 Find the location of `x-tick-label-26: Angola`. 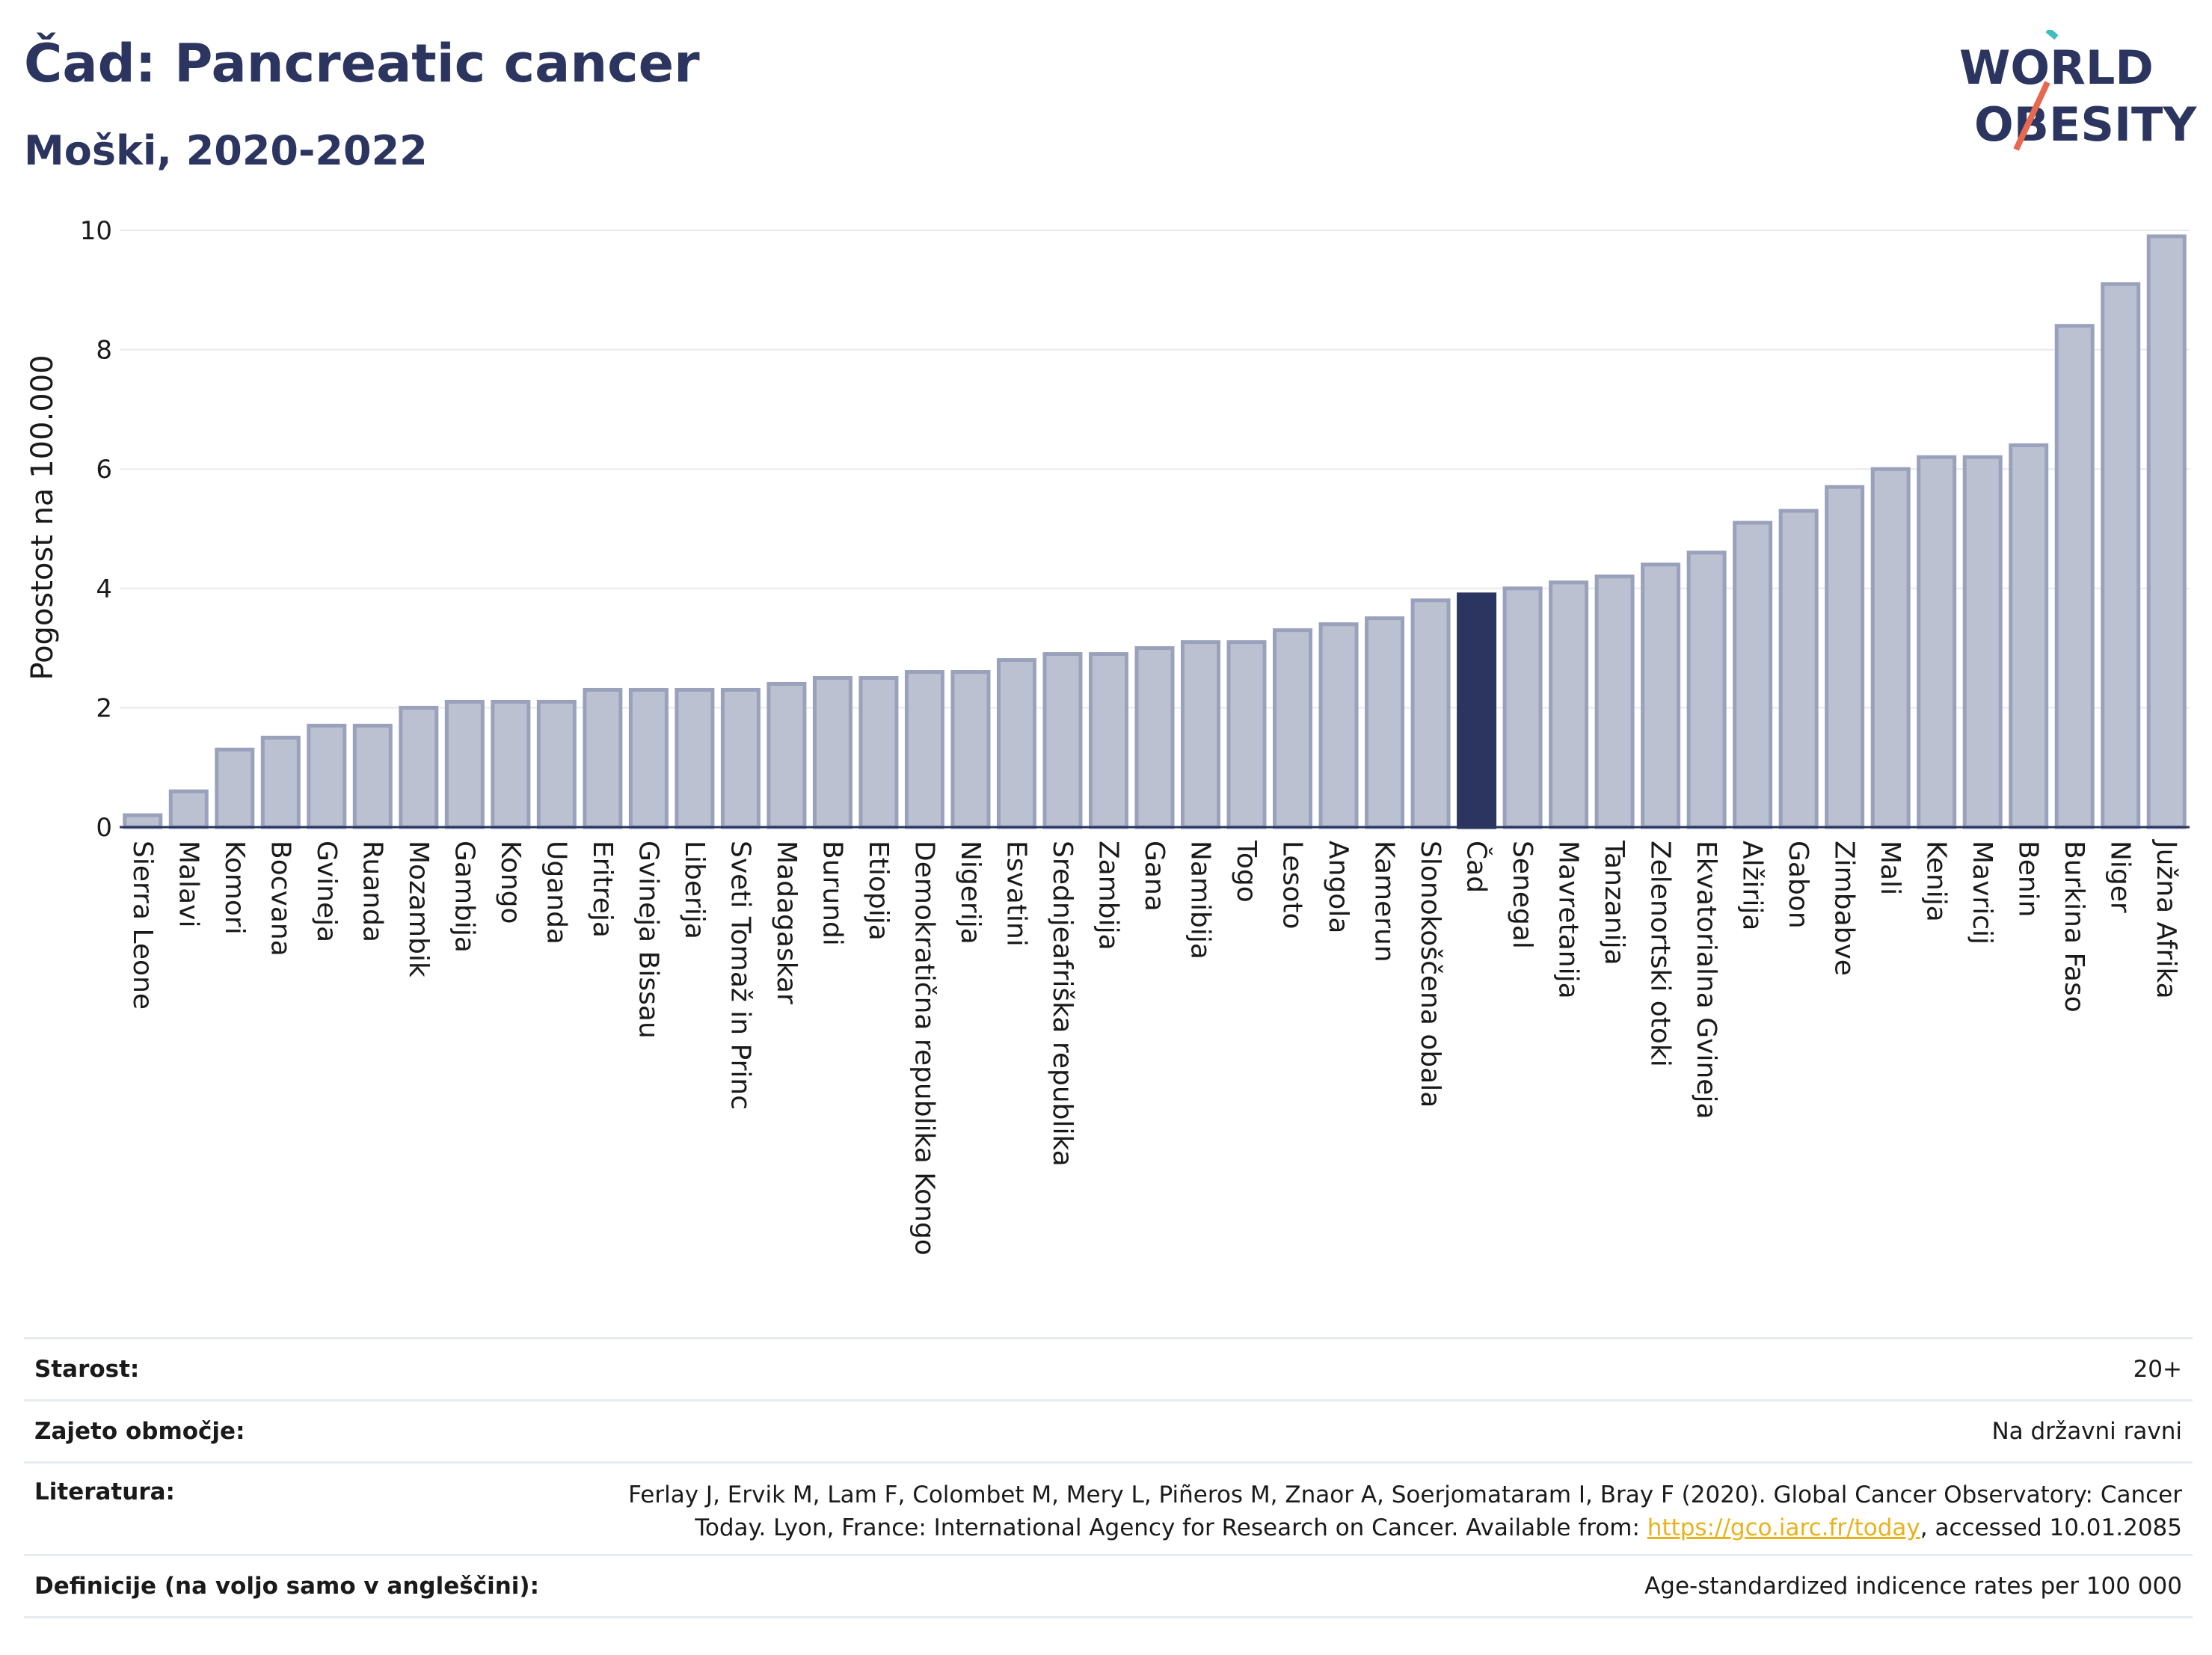

x-tick-label-26: Angola is located at coordinates (1338, 887).